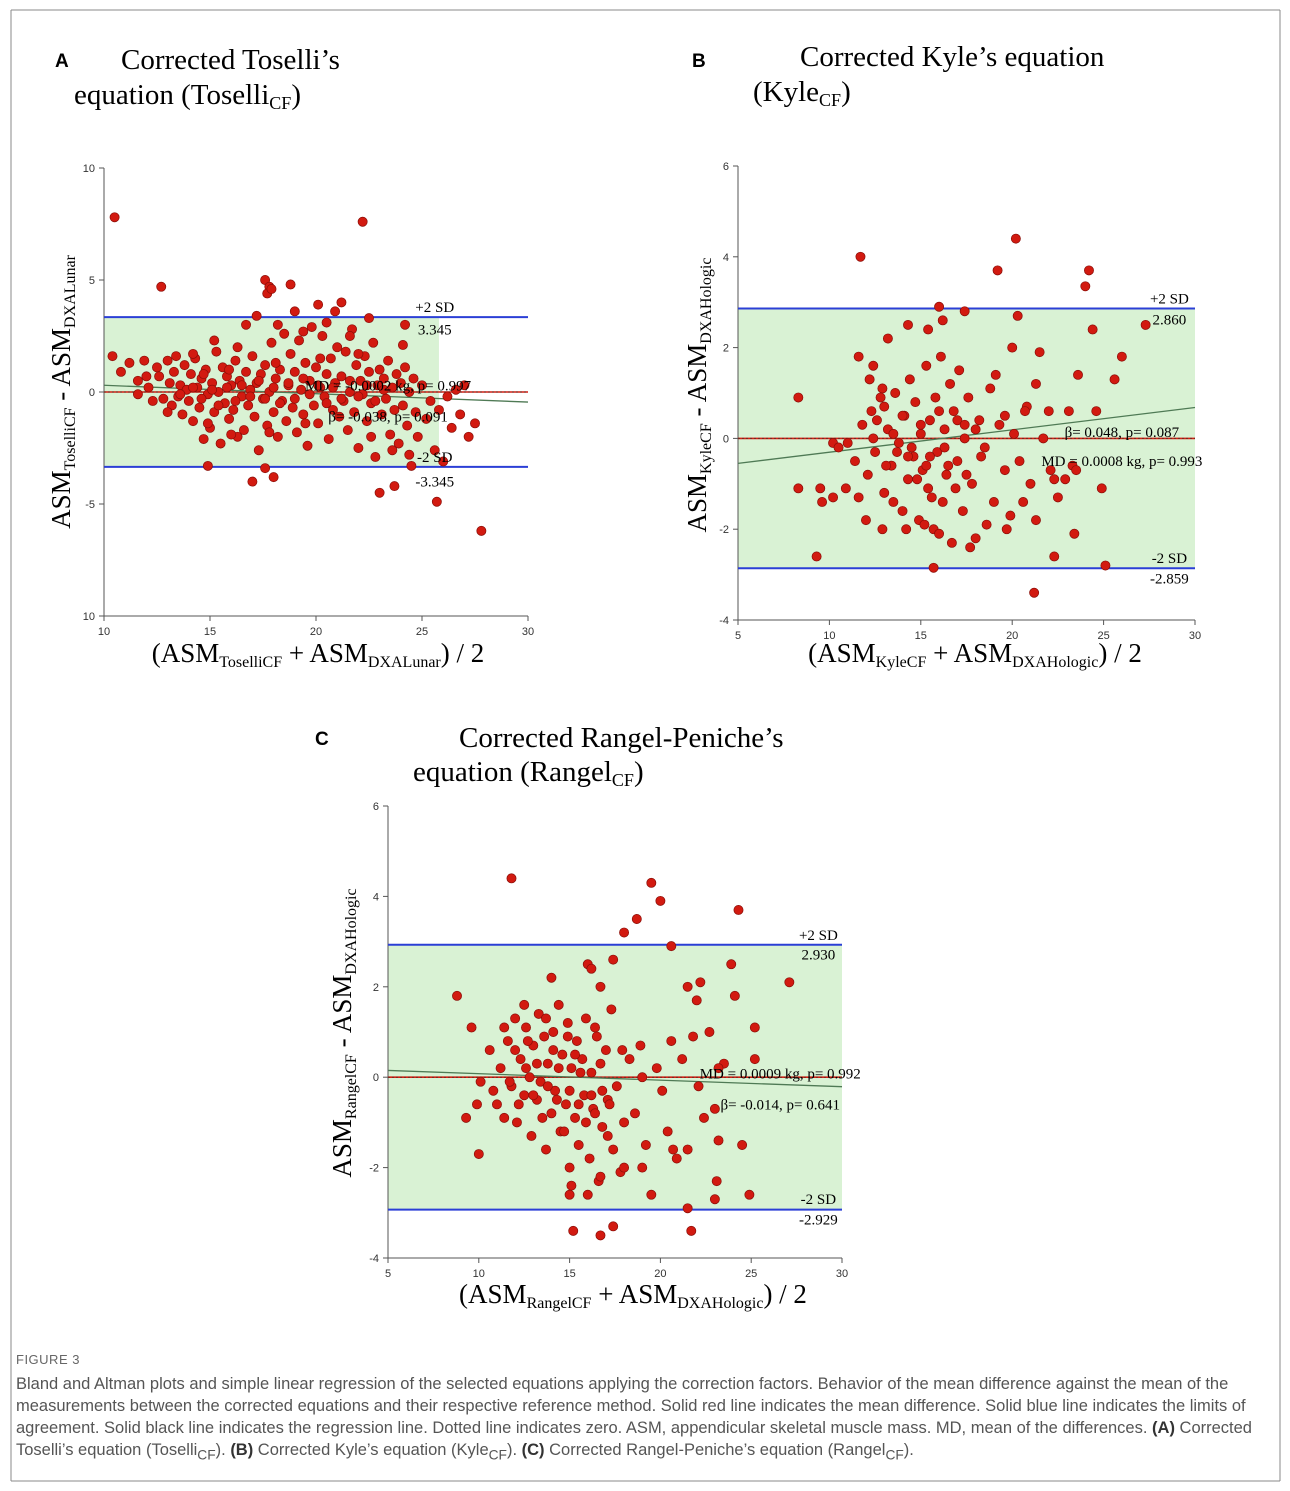  What do you see at coordinates (819, 1200) in the screenshot?
I see `chart-annotation: -2 SD` at bounding box center [819, 1200].